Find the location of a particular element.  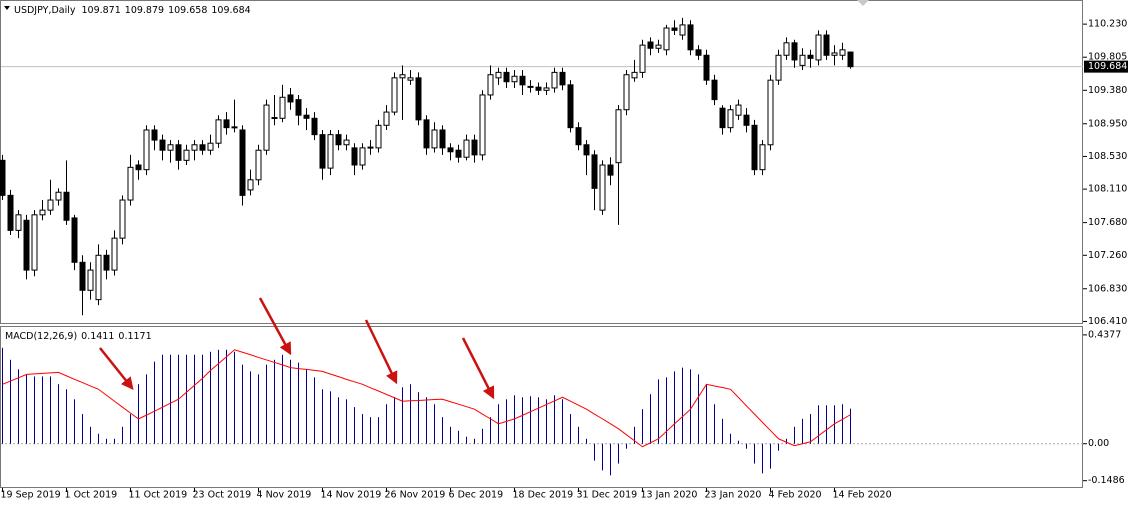

y-tick-label: 107.680 is located at coordinates (1107, 222).